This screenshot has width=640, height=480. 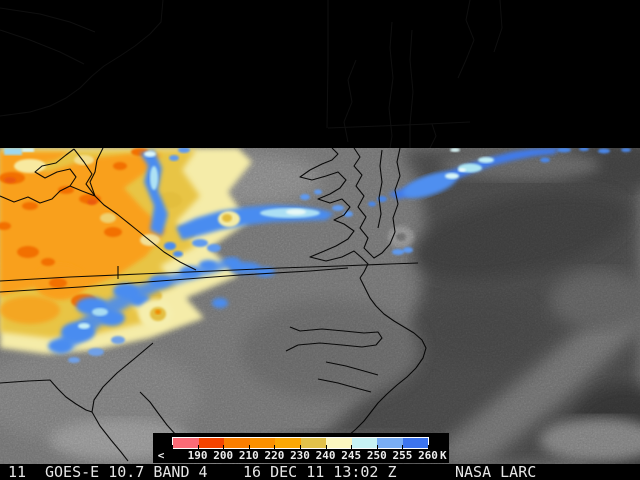 What do you see at coordinates (402, 455) in the screenshot?
I see `color-scale-tick-label: 255` at bounding box center [402, 455].